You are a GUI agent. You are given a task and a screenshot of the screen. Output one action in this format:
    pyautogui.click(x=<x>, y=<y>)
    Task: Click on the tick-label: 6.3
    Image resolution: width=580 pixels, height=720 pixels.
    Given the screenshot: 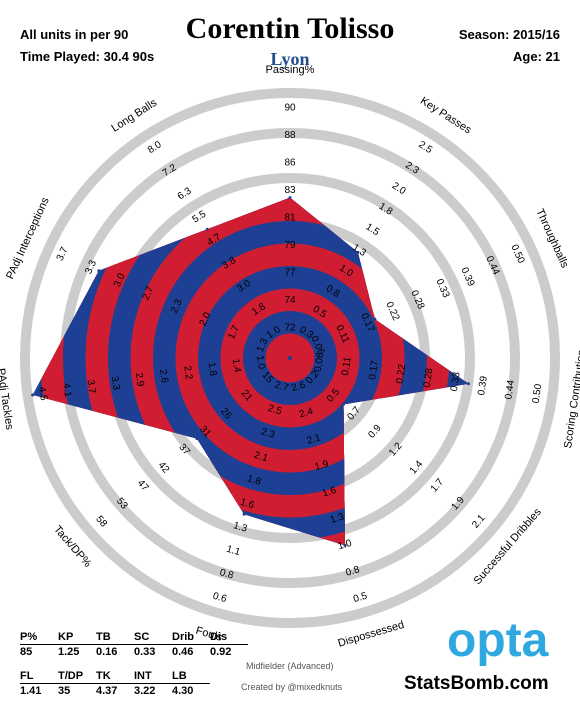 What is the action you would take?
    pyautogui.click(x=185, y=193)
    